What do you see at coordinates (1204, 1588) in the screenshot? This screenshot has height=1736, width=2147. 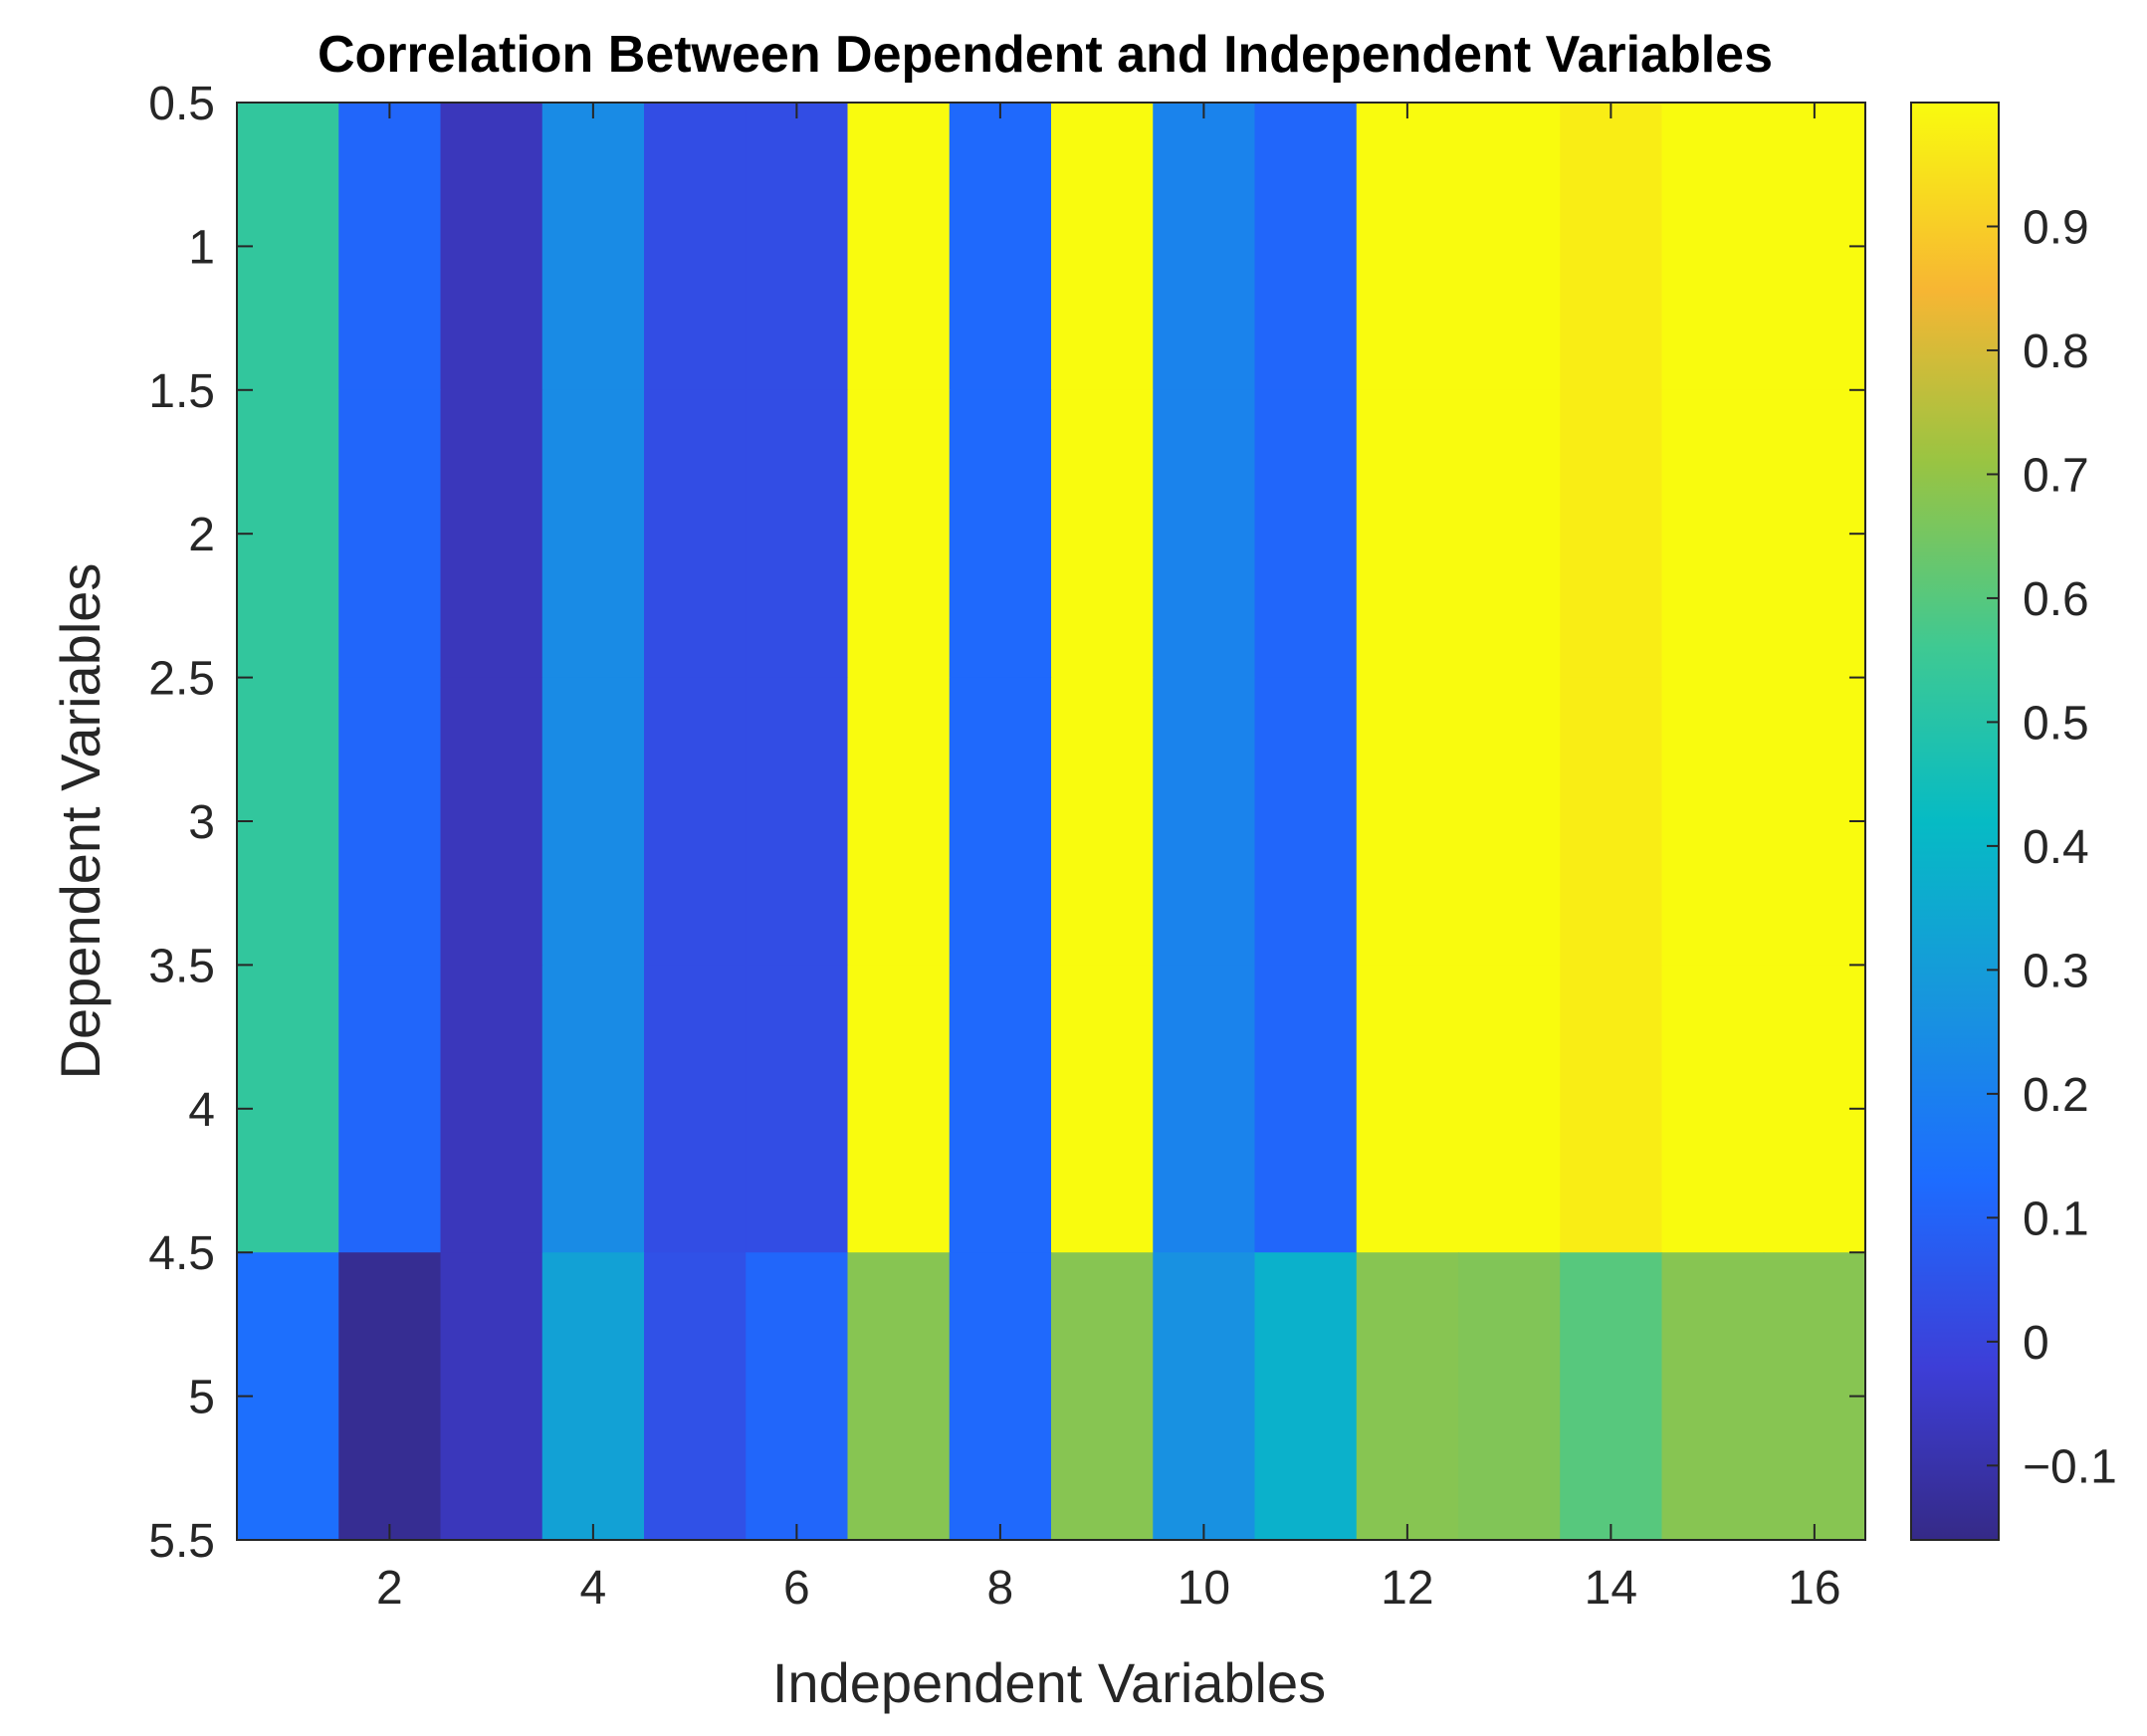 I see `x-tick-label: 10` at bounding box center [1204, 1588].